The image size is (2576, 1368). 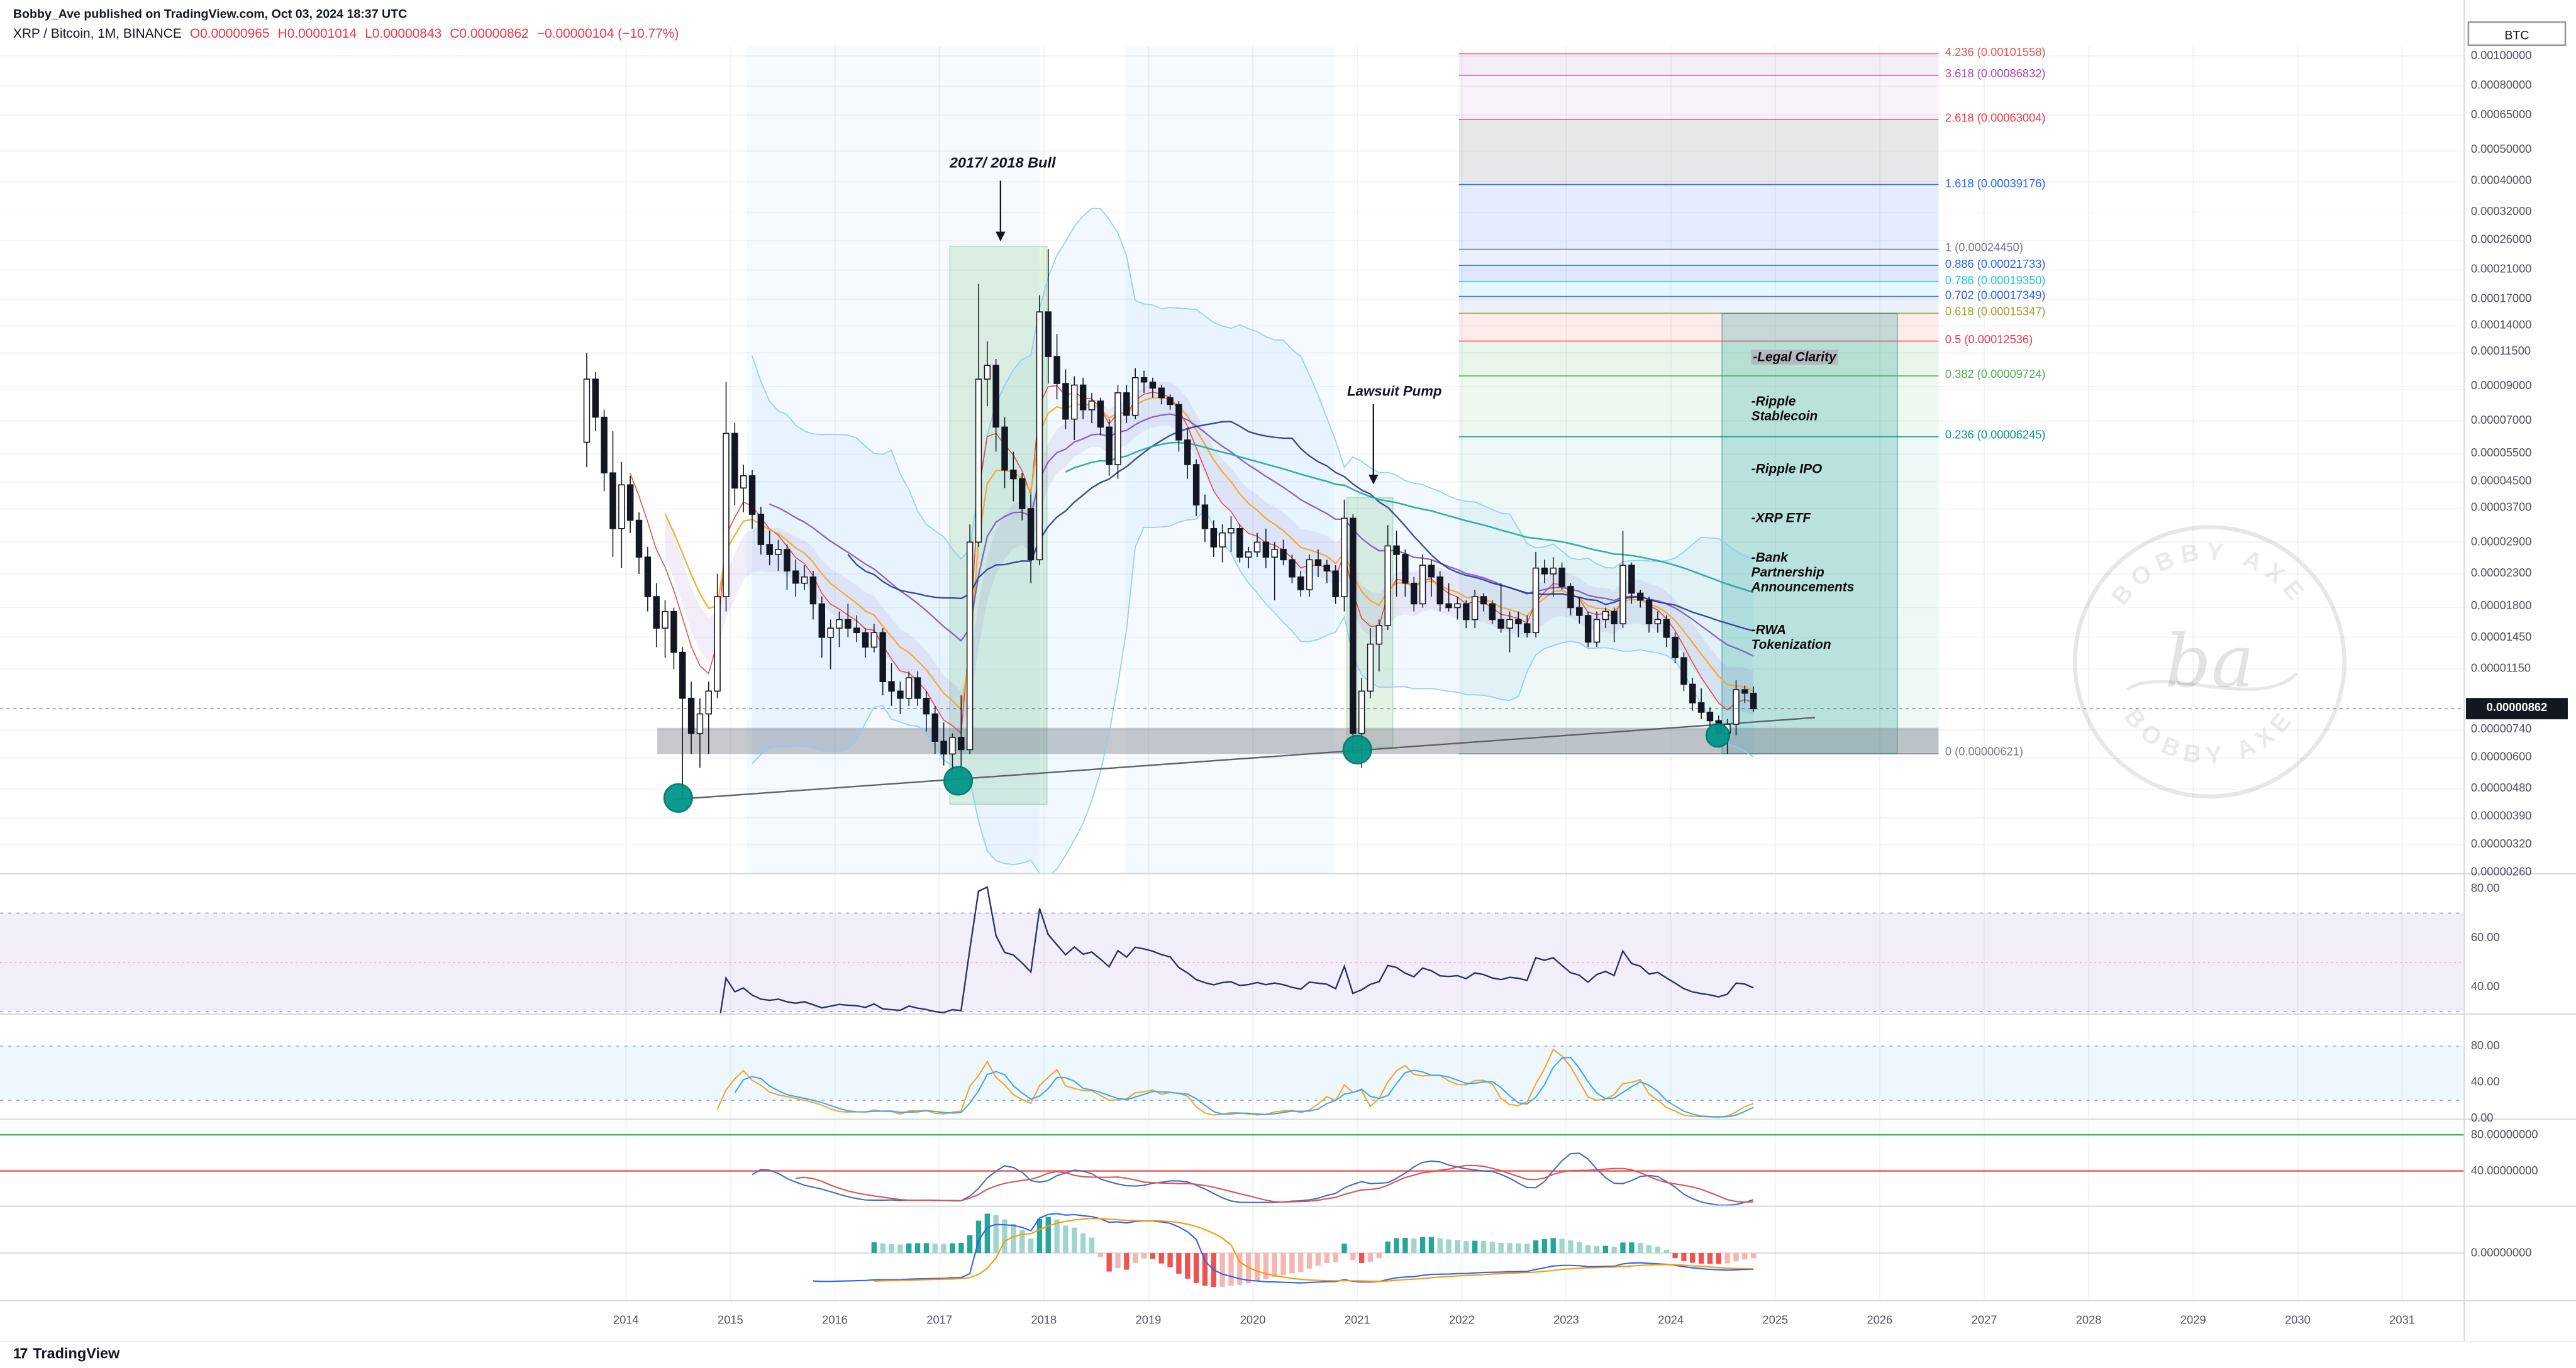 I want to click on annotation-bull-label: 2017/ 2018 Bull, so click(x=1002, y=162).